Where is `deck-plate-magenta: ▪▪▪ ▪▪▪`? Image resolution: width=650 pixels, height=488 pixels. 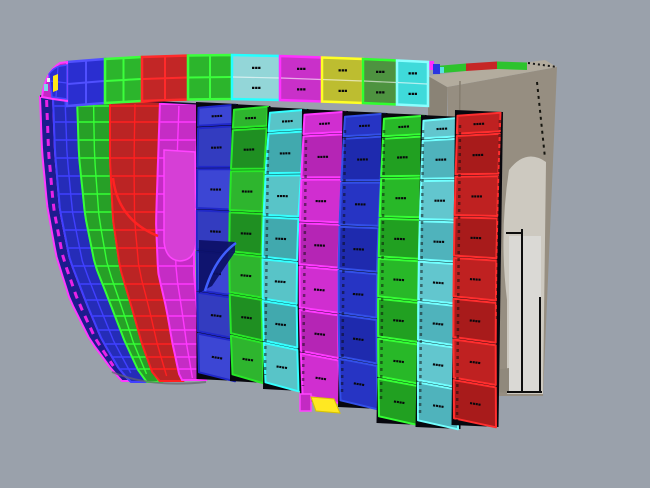 deck-plate-magenta: ▪▪▪ ▪▪▪ is located at coordinates (301, 78).